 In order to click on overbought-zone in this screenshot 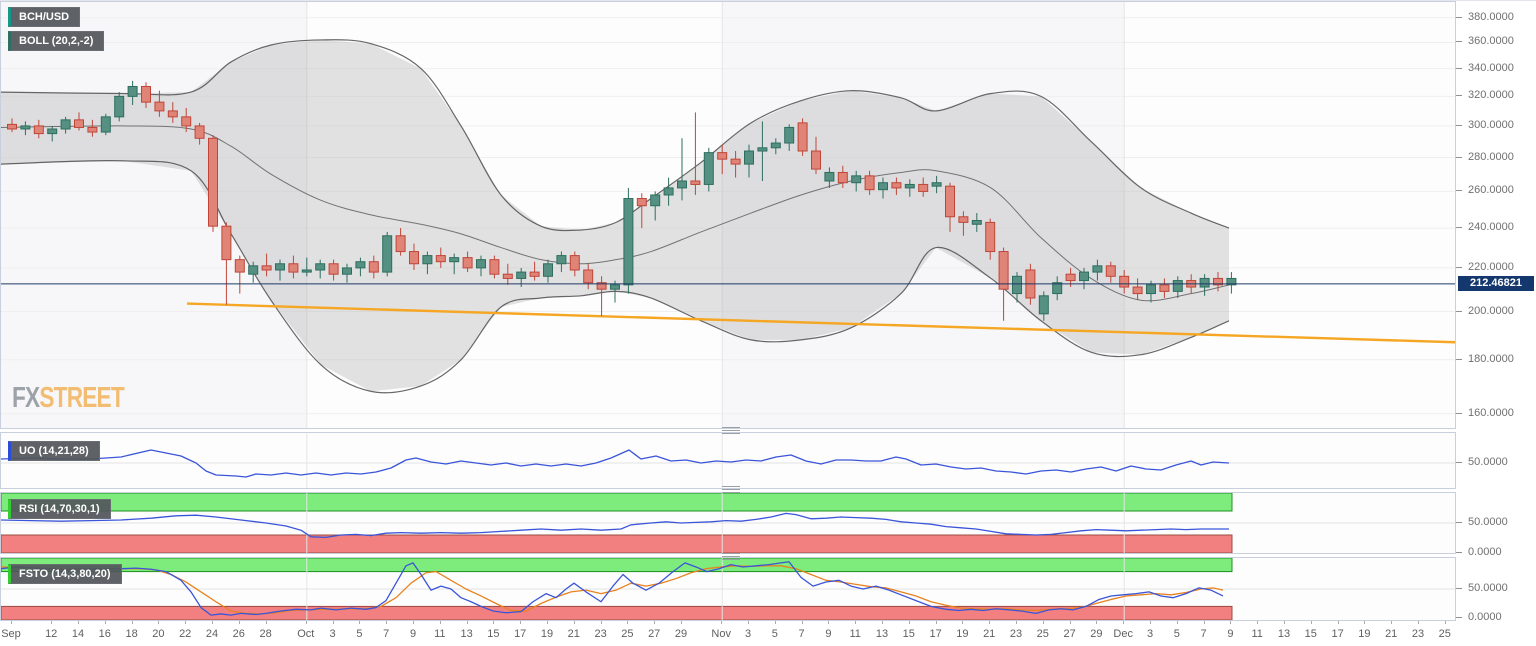, I will do `click(617, 565)`.